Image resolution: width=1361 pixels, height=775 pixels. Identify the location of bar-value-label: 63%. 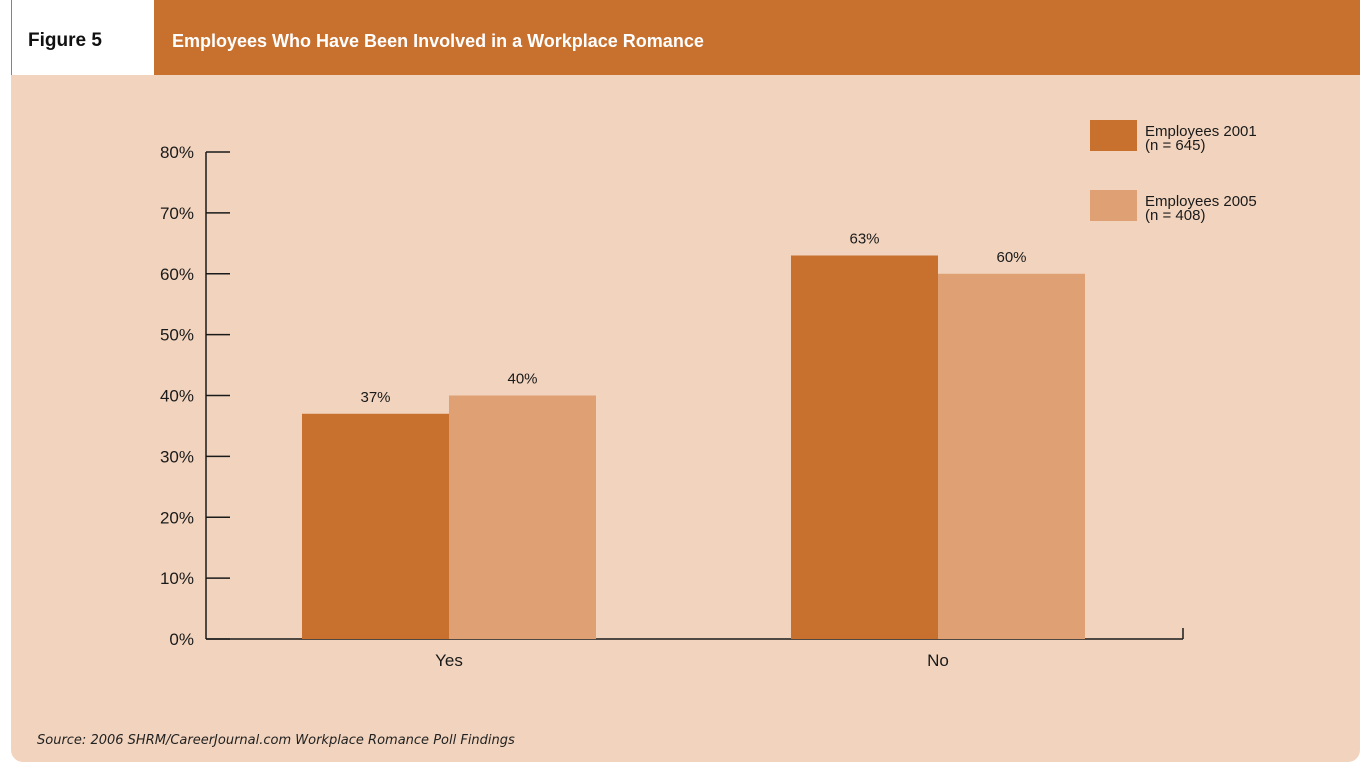
(864, 238).